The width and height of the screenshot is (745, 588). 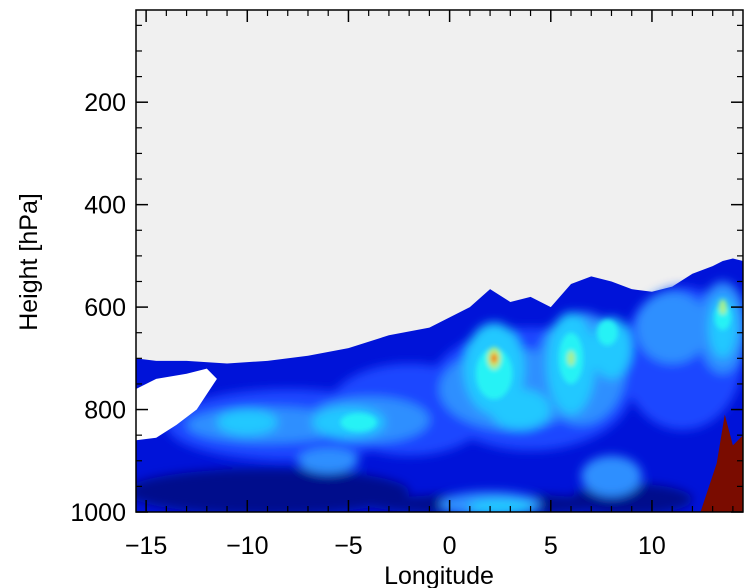 What do you see at coordinates (273, 490) in the screenshot?
I see `shade-dark` at bounding box center [273, 490].